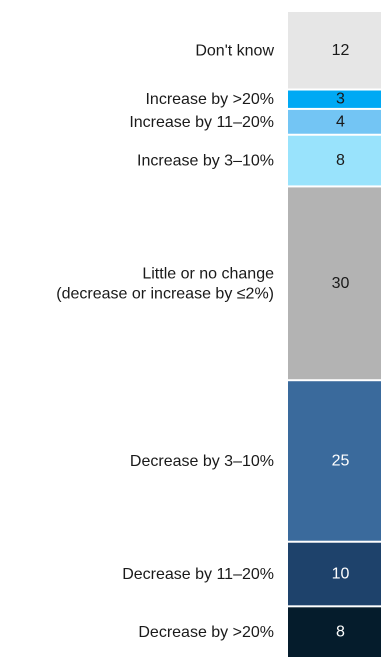  What do you see at coordinates (340, 160) in the screenshot?
I see `value-label-increase-by-3-10: 8` at bounding box center [340, 160].